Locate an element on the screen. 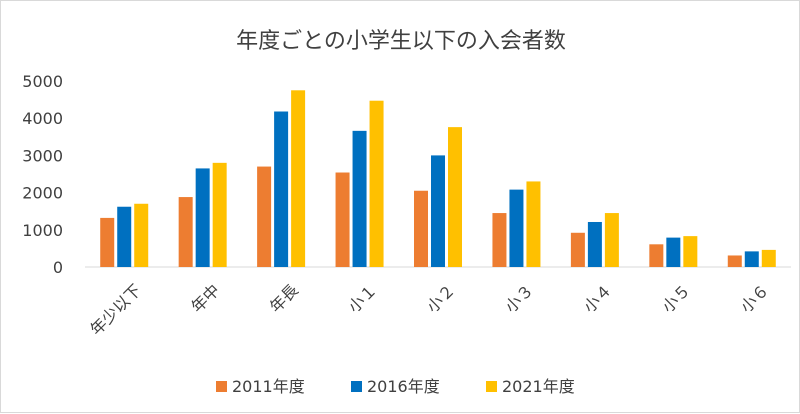 Image resolution: width=800 pixels, height=414 pixels. y-tick-label: 3000 is located at coordinates (42, 155).